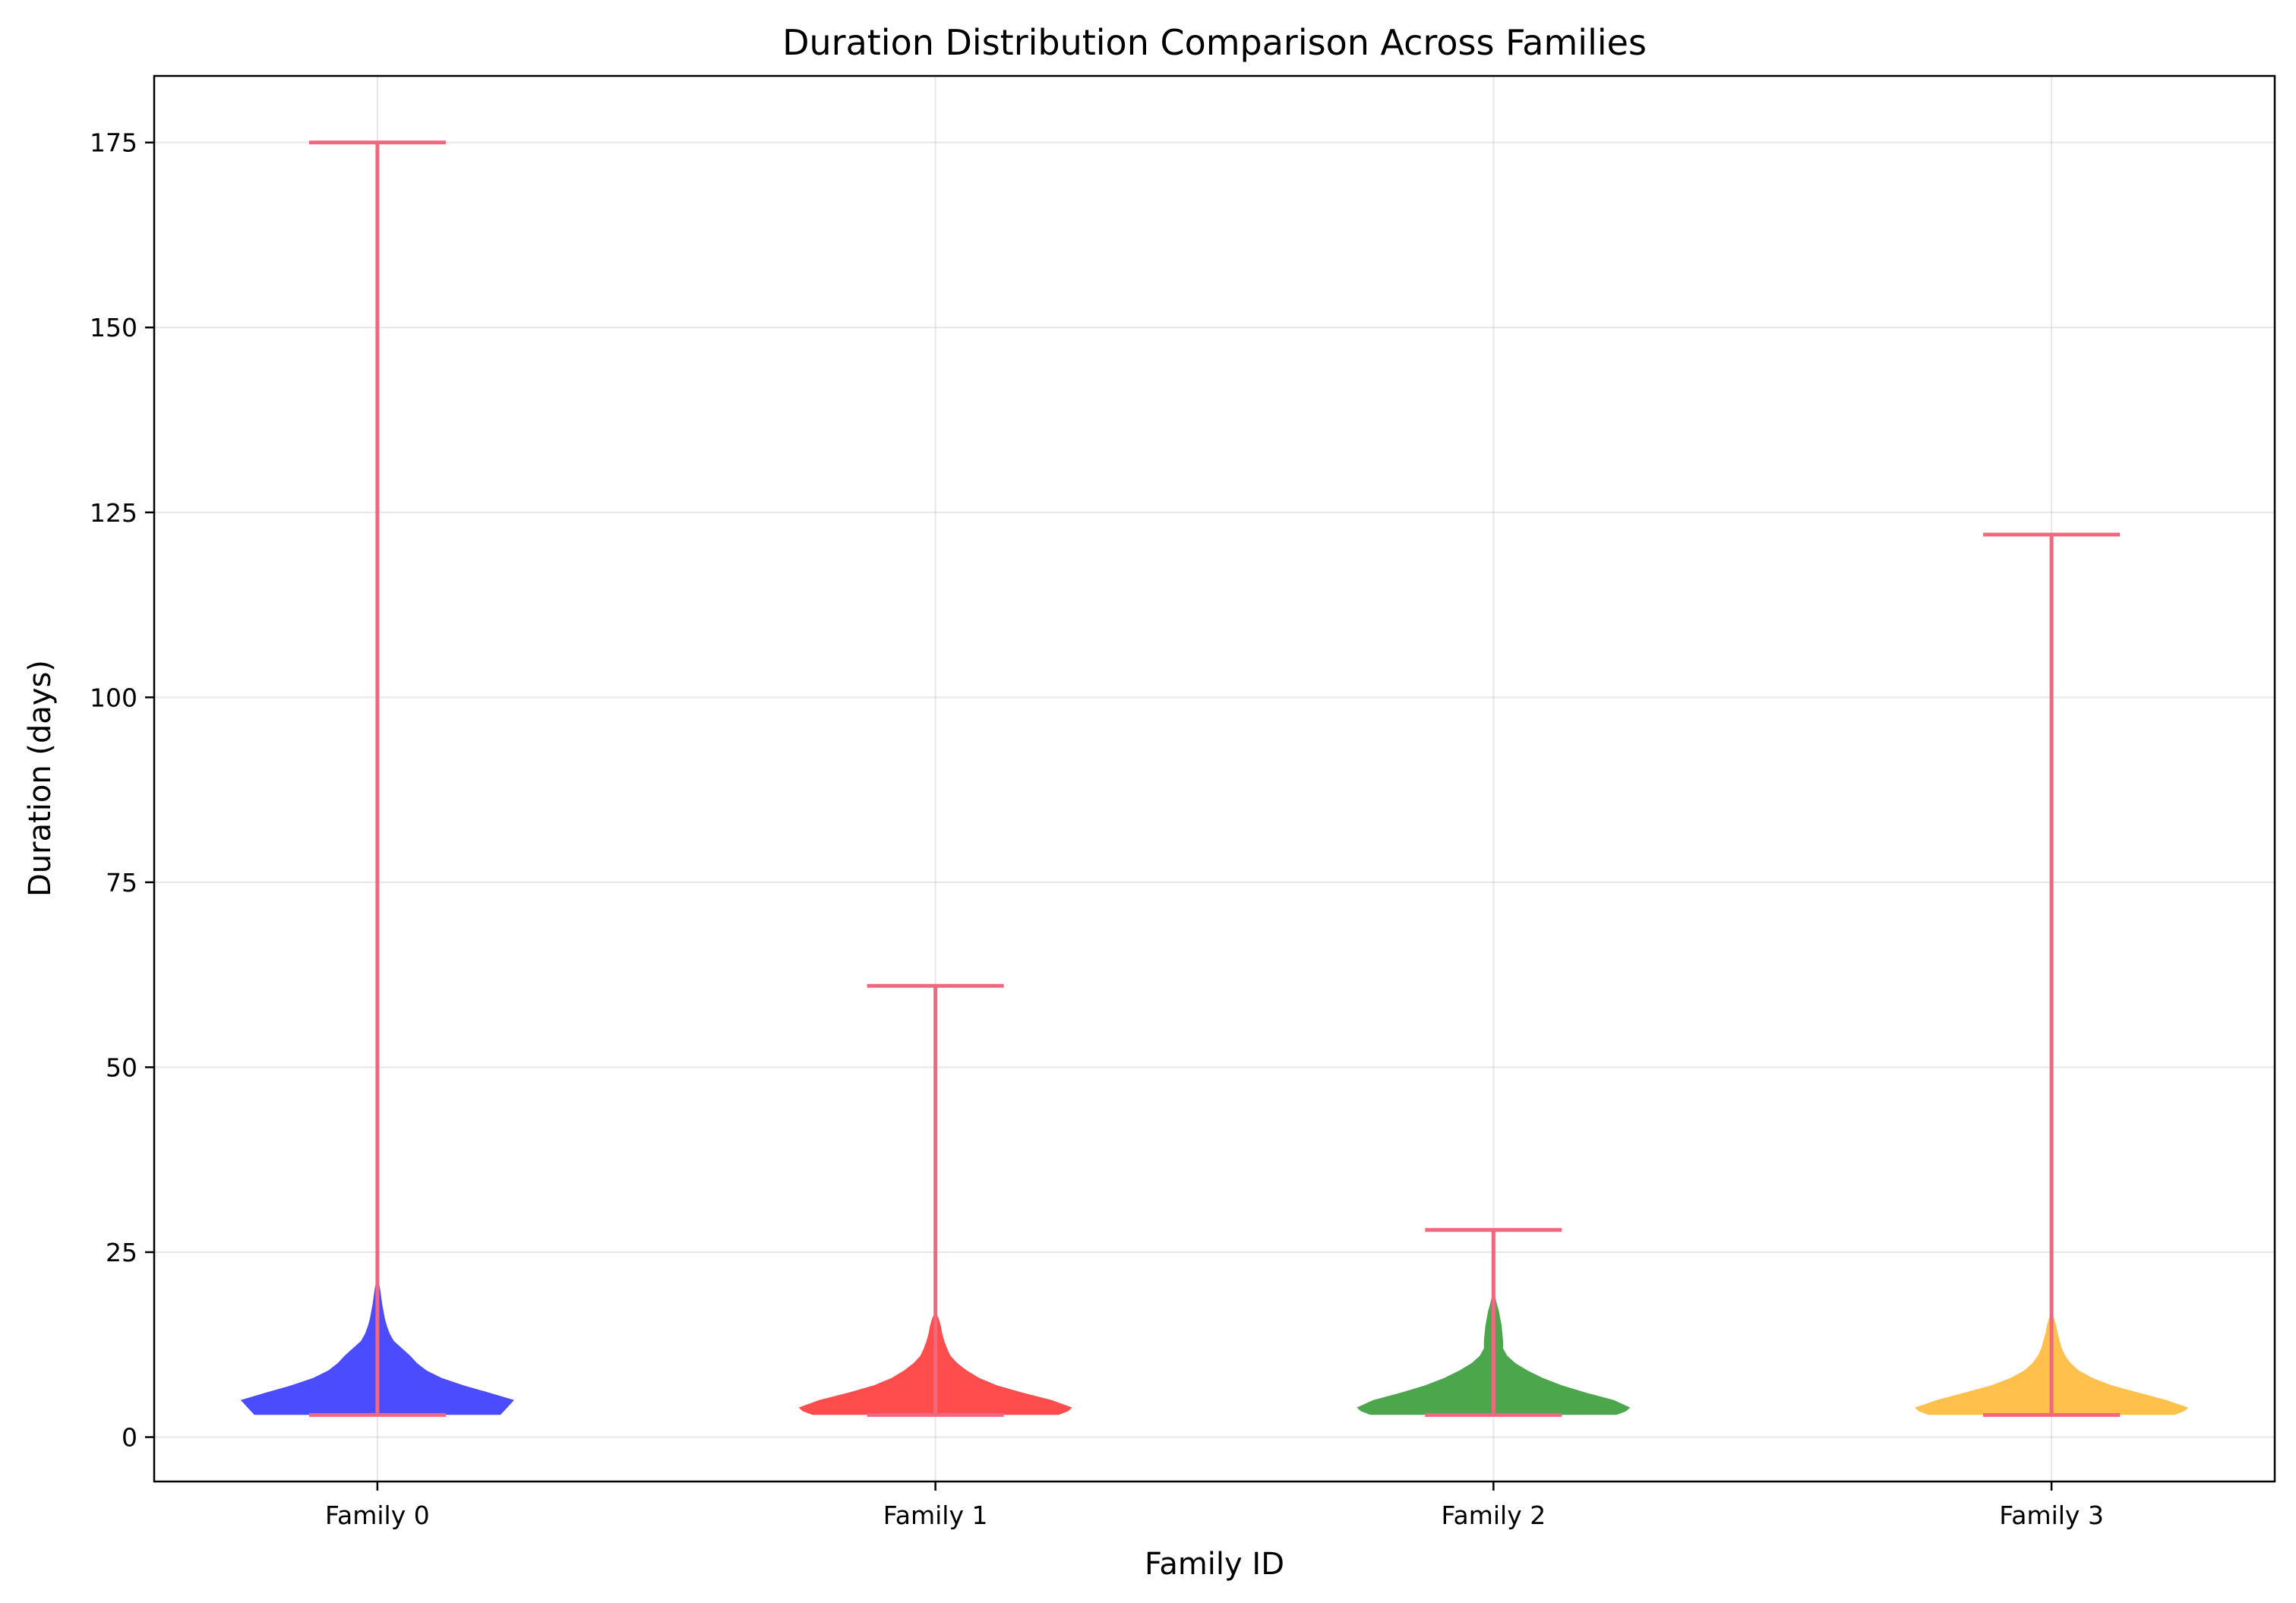 The image size is (2296, 1603). Describe the element at coordinates (1214, 1344) in the screenshot. I see `violin-bodies` at that location.